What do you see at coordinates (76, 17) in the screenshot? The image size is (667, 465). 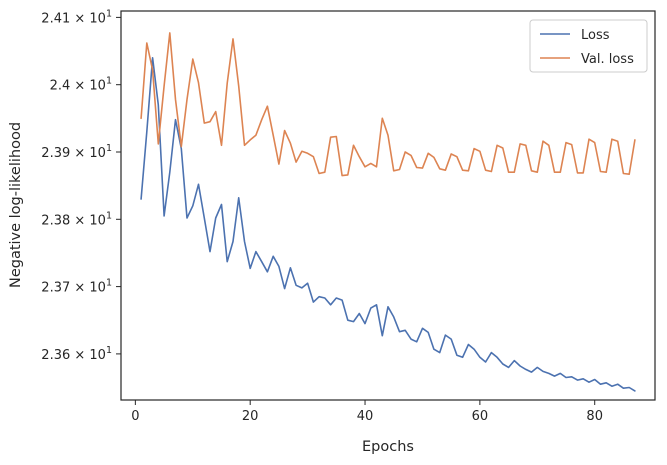 I see `y-tick-label: 2.41 × 10¹` at bounding box center [76, 17].